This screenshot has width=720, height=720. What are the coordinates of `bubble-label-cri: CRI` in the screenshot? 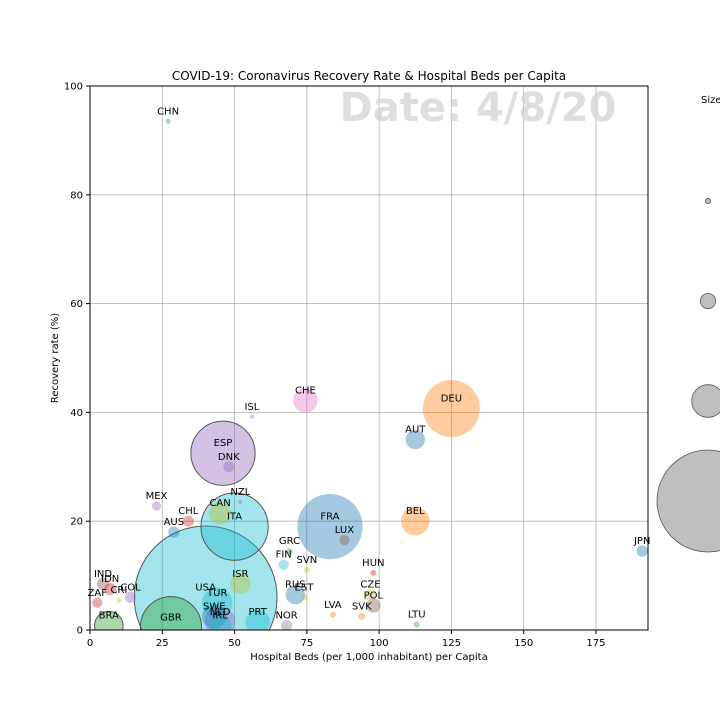 It's located at (118, 590).